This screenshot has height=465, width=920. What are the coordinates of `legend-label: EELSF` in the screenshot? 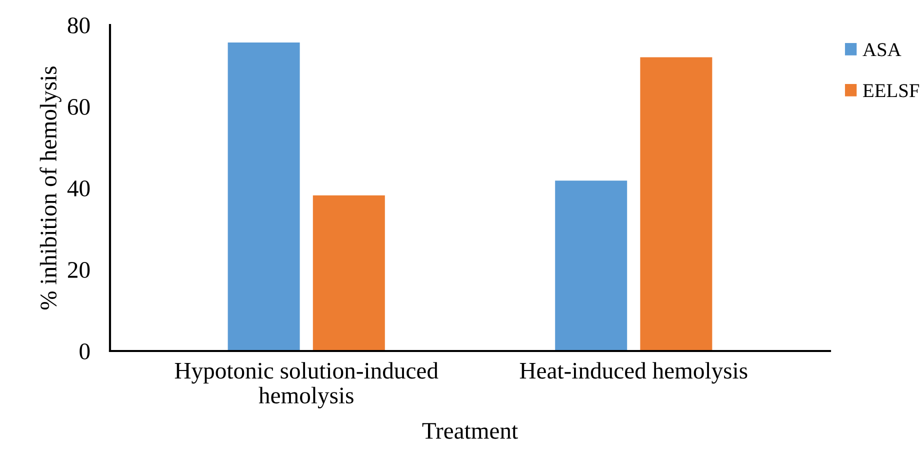 It's located at (891, 91).